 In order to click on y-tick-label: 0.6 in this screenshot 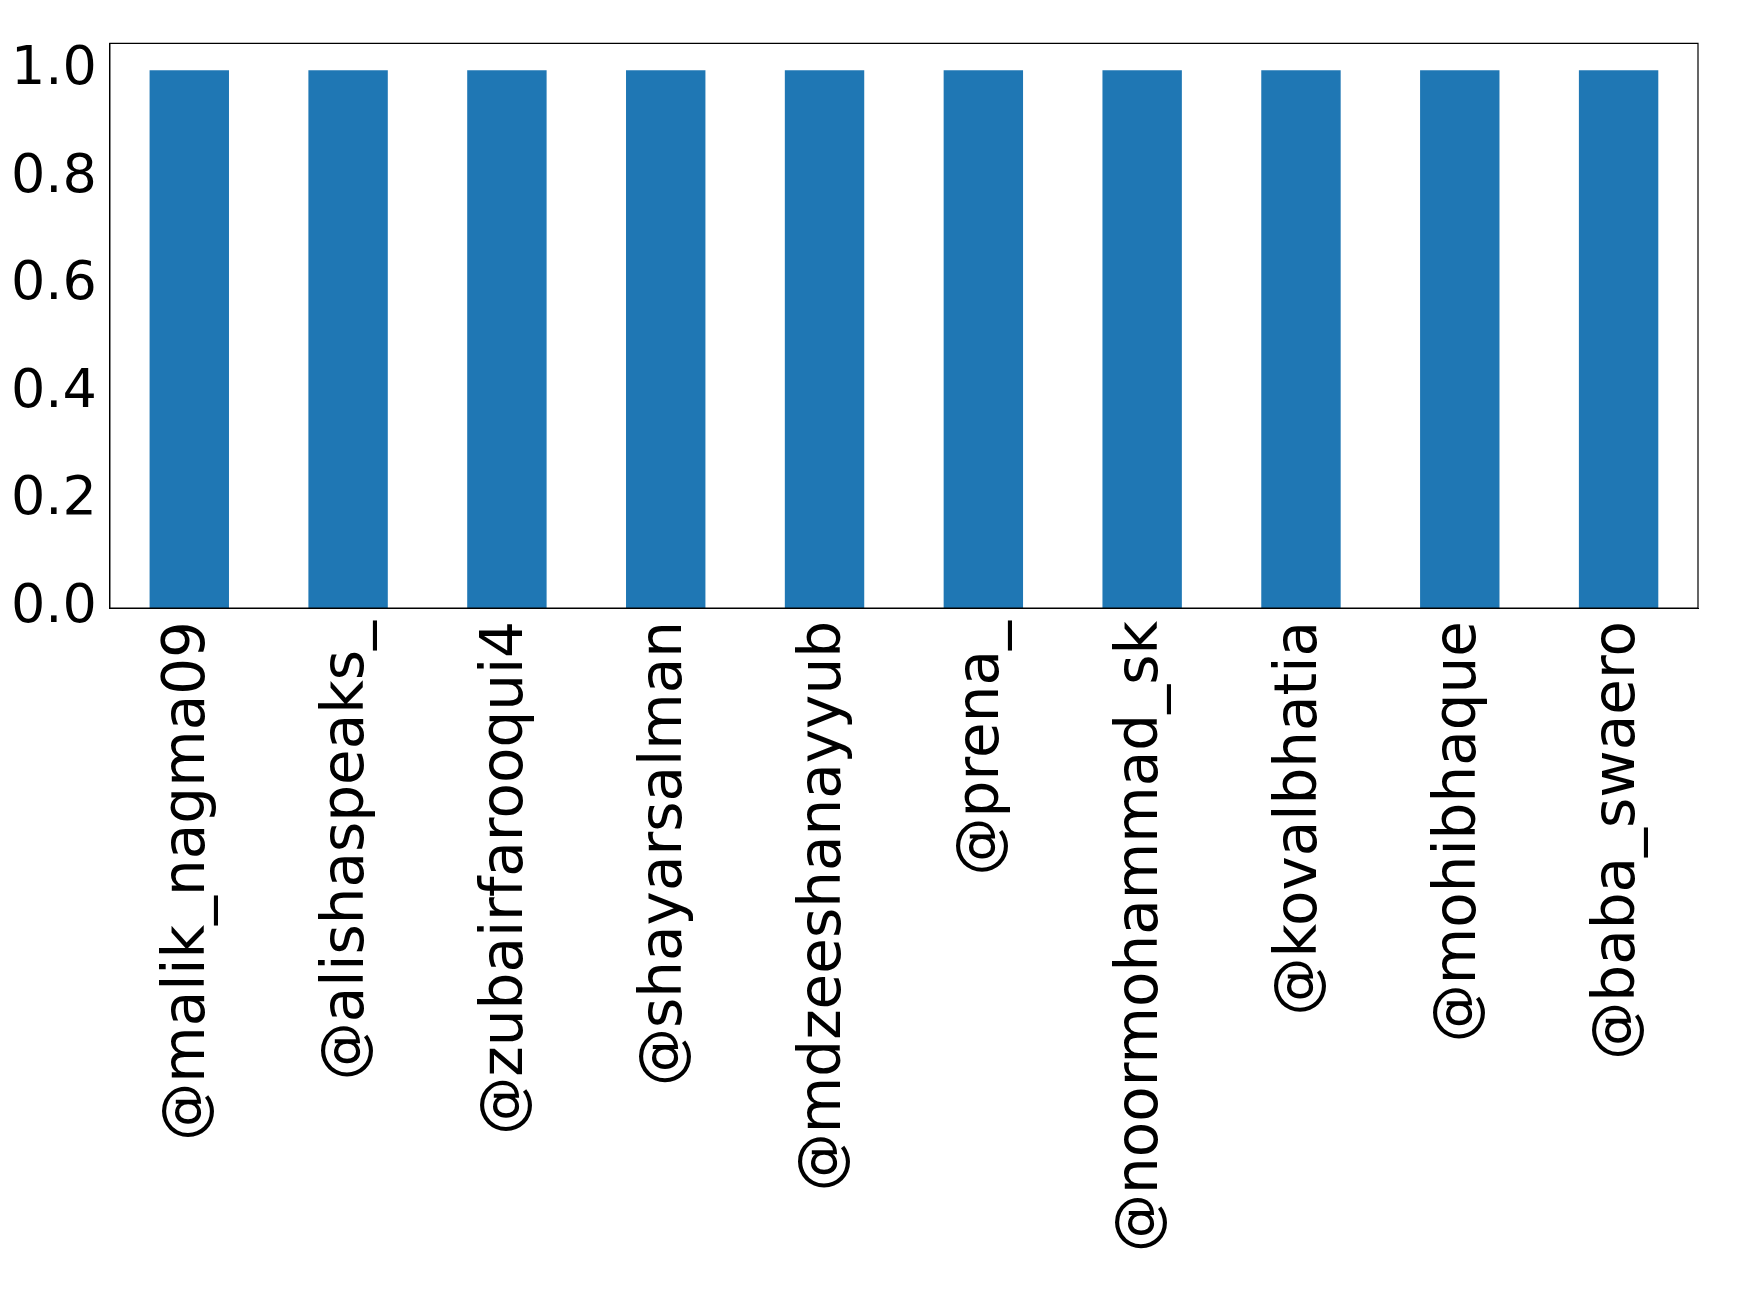, I will do `click(53, 281)`.